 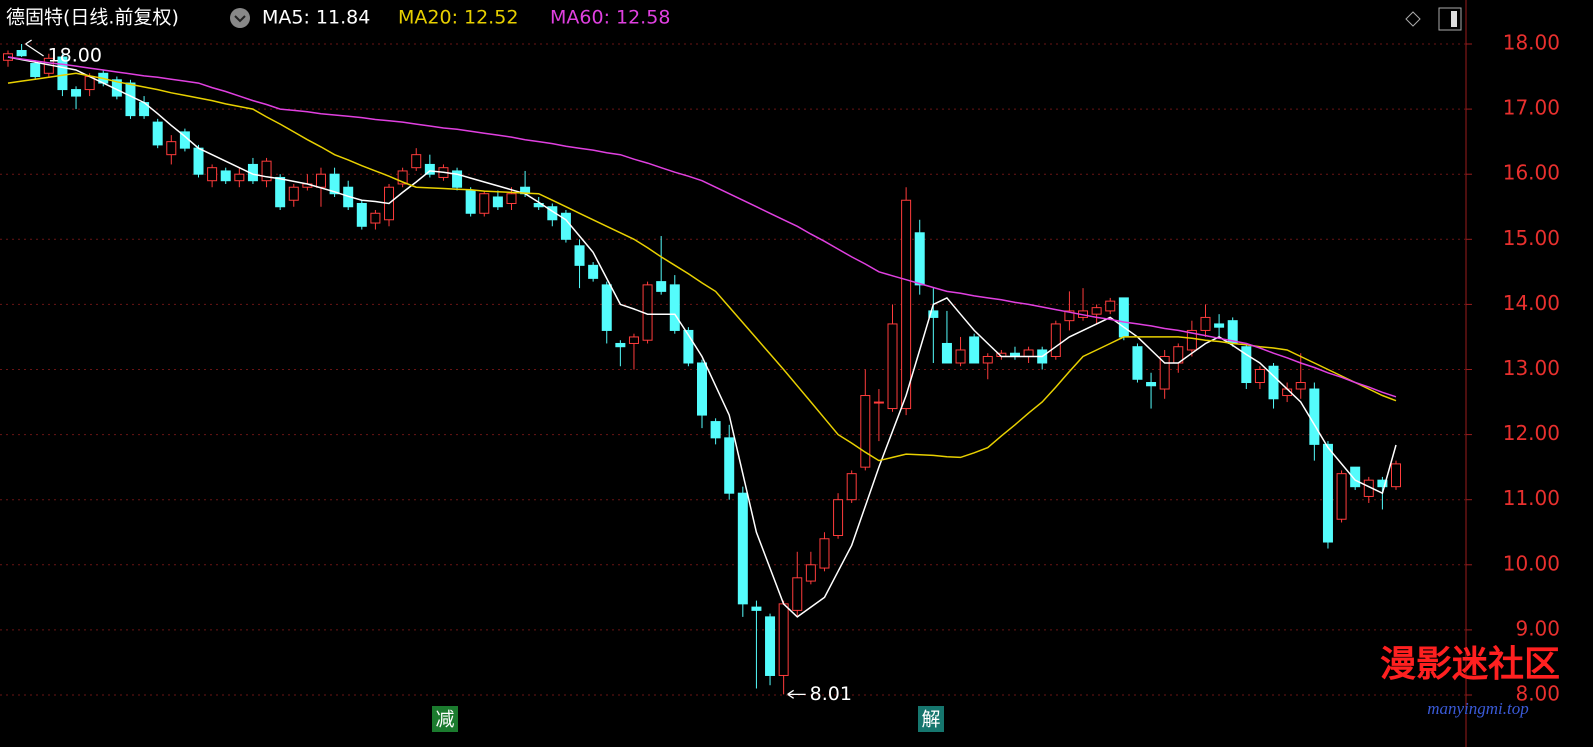 I want to click on chart-title: 德固特(日线.前复权), so click(x=92, y=18).